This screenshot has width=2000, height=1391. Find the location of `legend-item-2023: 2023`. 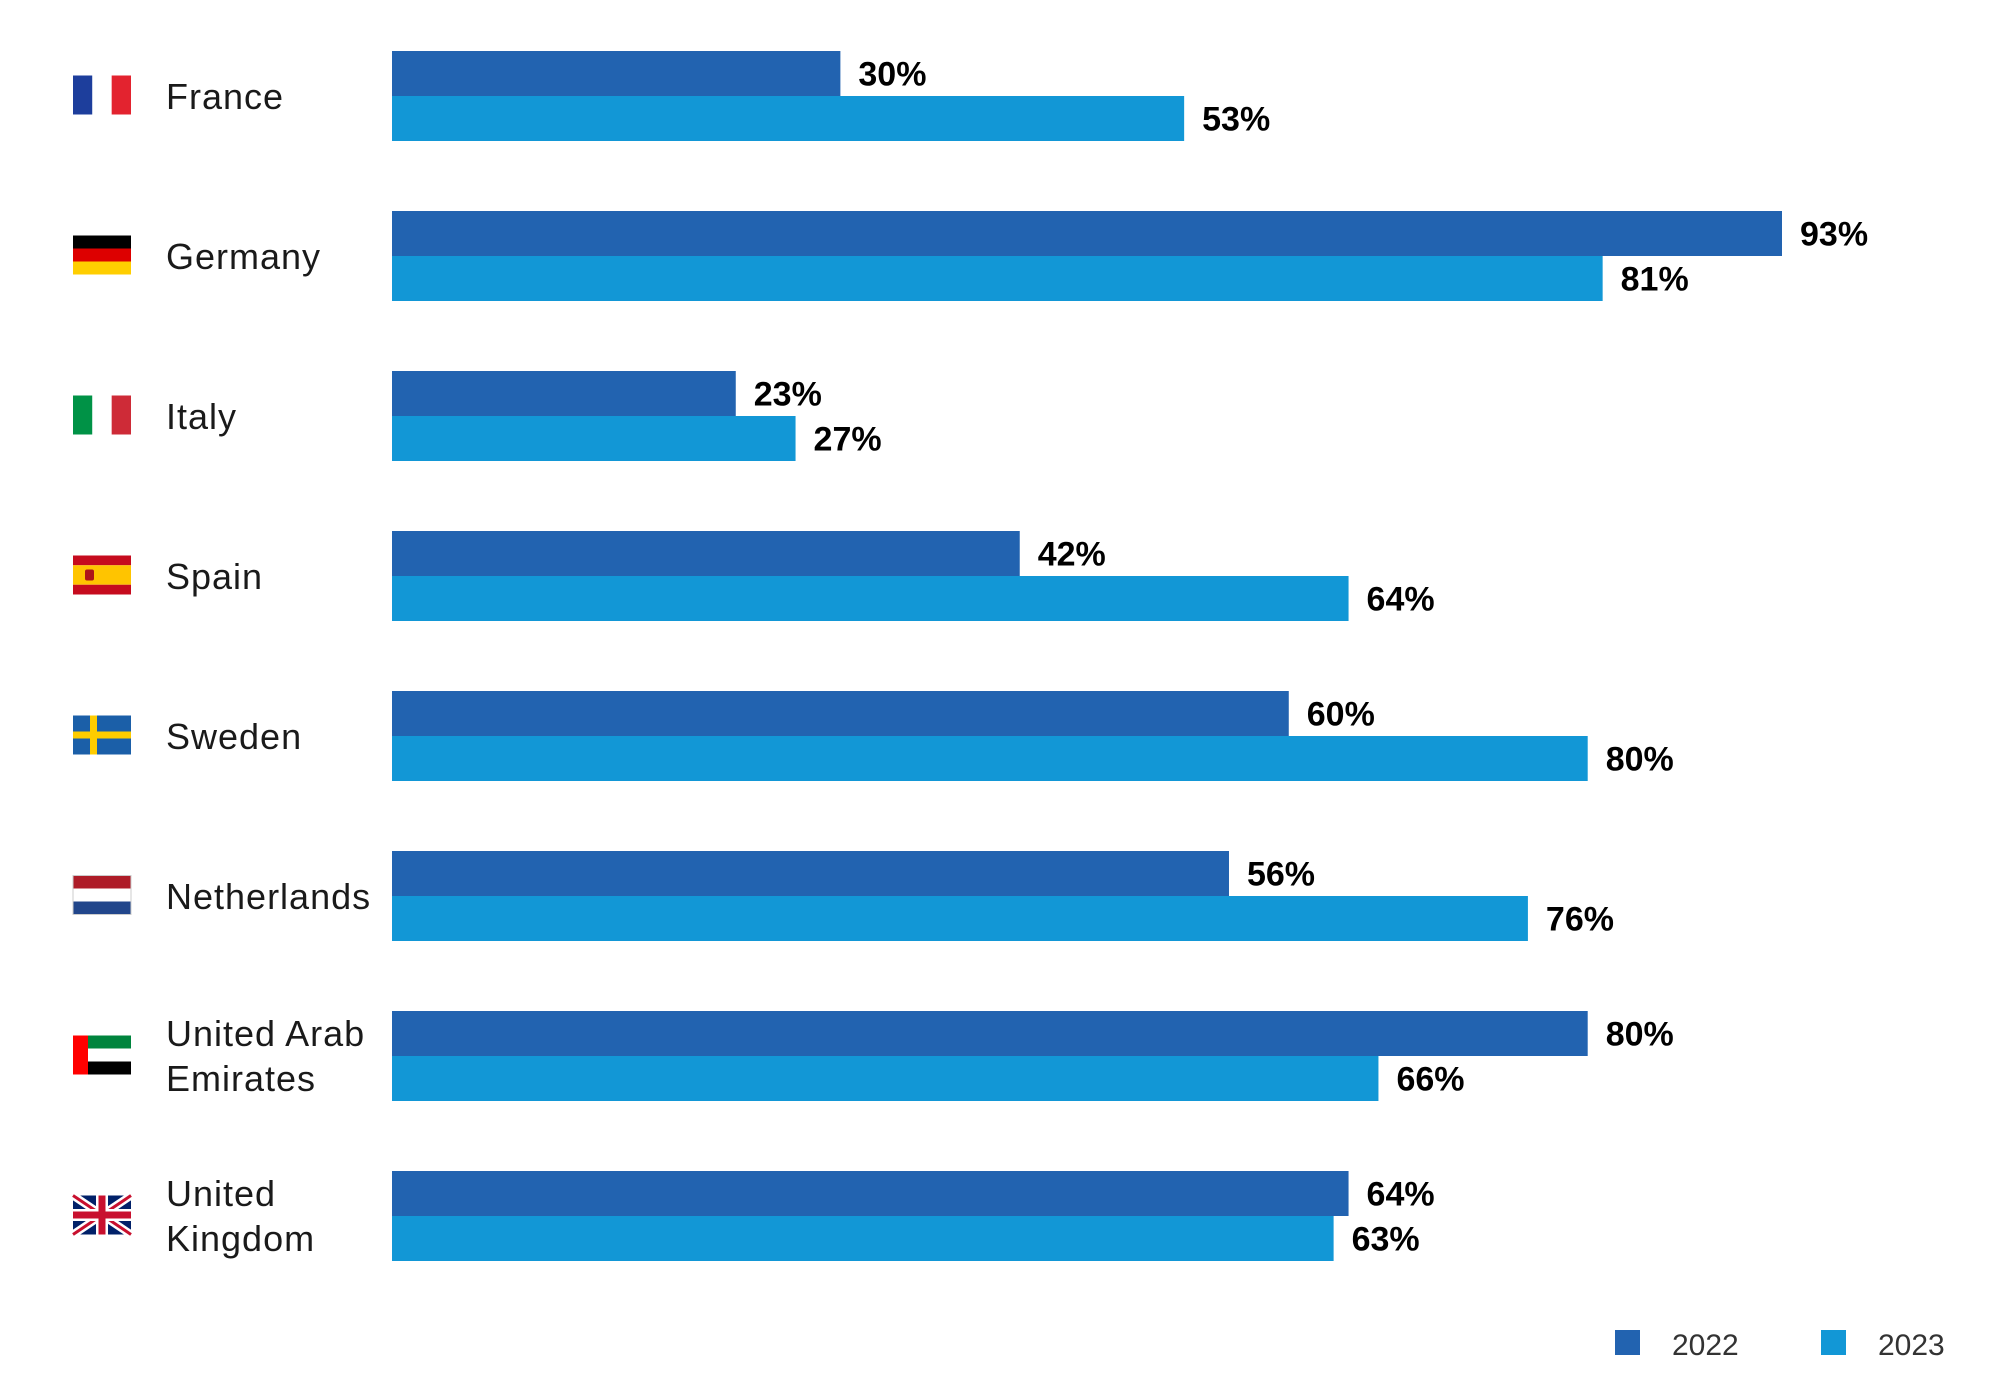

legend-item-2023: 2023 is located at coordinates (1883, 1345).